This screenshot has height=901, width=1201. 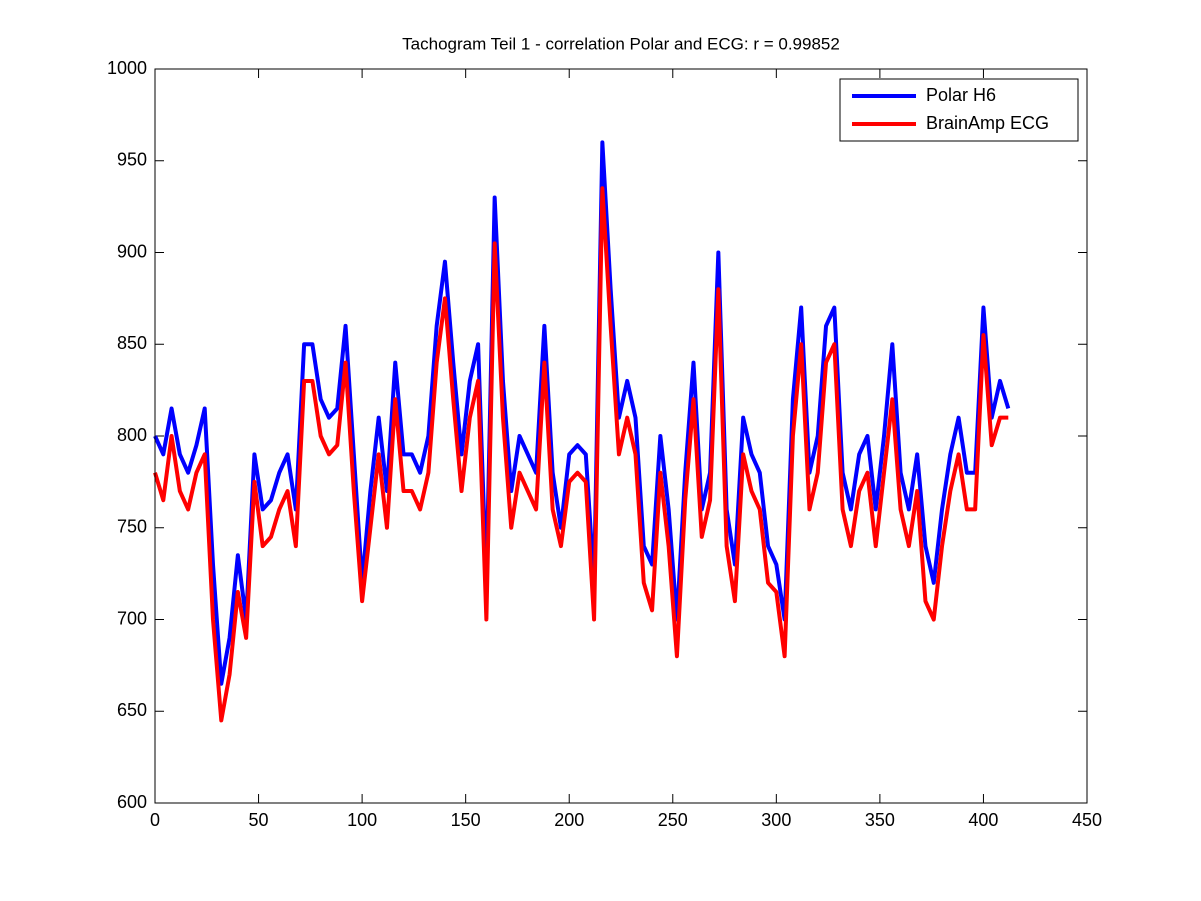 What do you see at coordinates (983, 820) in the screenshot?
I see `x-tick-label: 400` at bounding box center [983, 820].